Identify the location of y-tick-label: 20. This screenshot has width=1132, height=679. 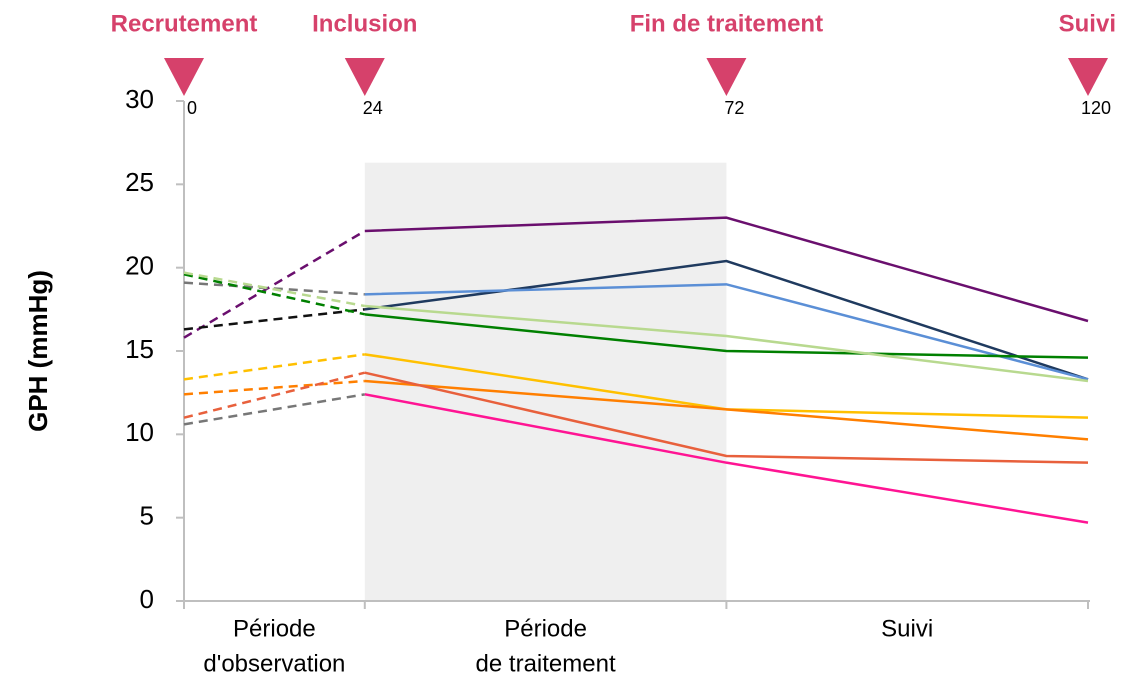
(139, 266).